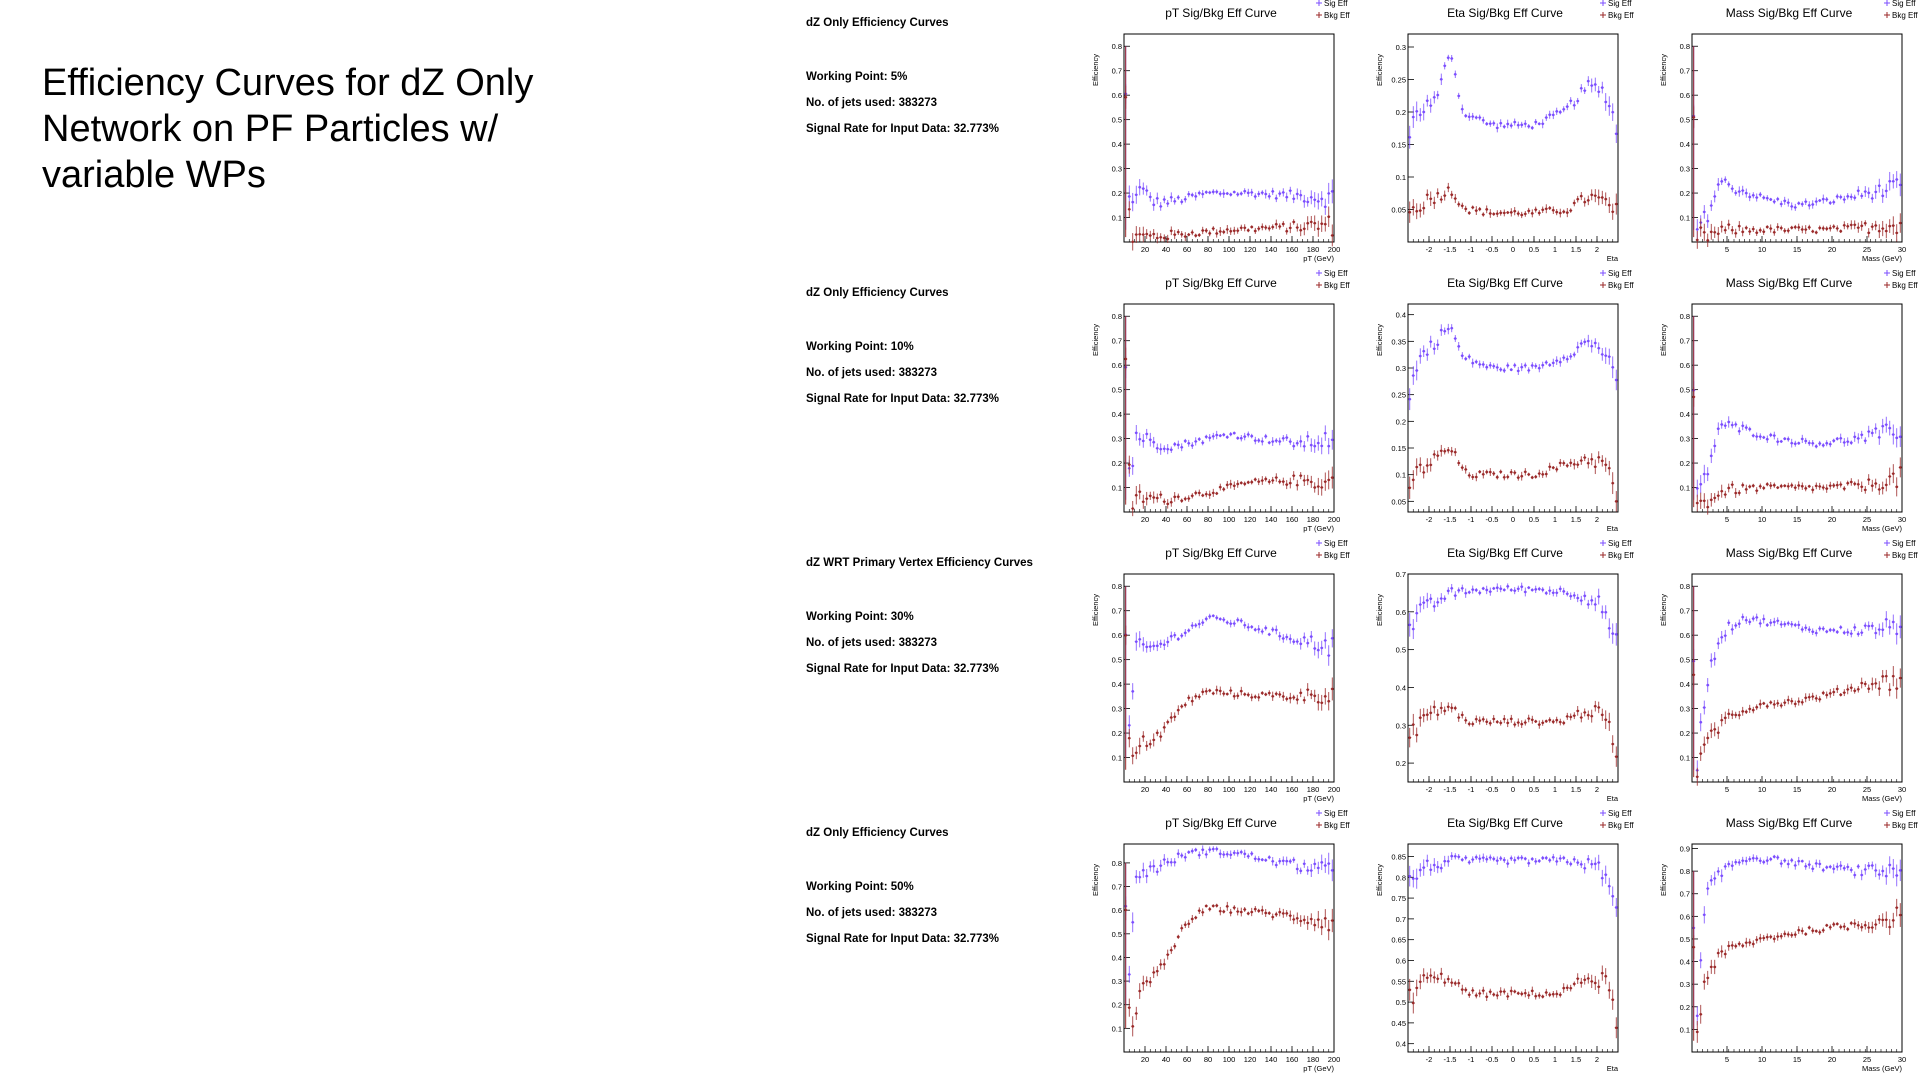  What do you see at coordinates (1685, 414) in the screenshot?
I see `y-tick-label: 0.4` at bounding box center [1685, 414].